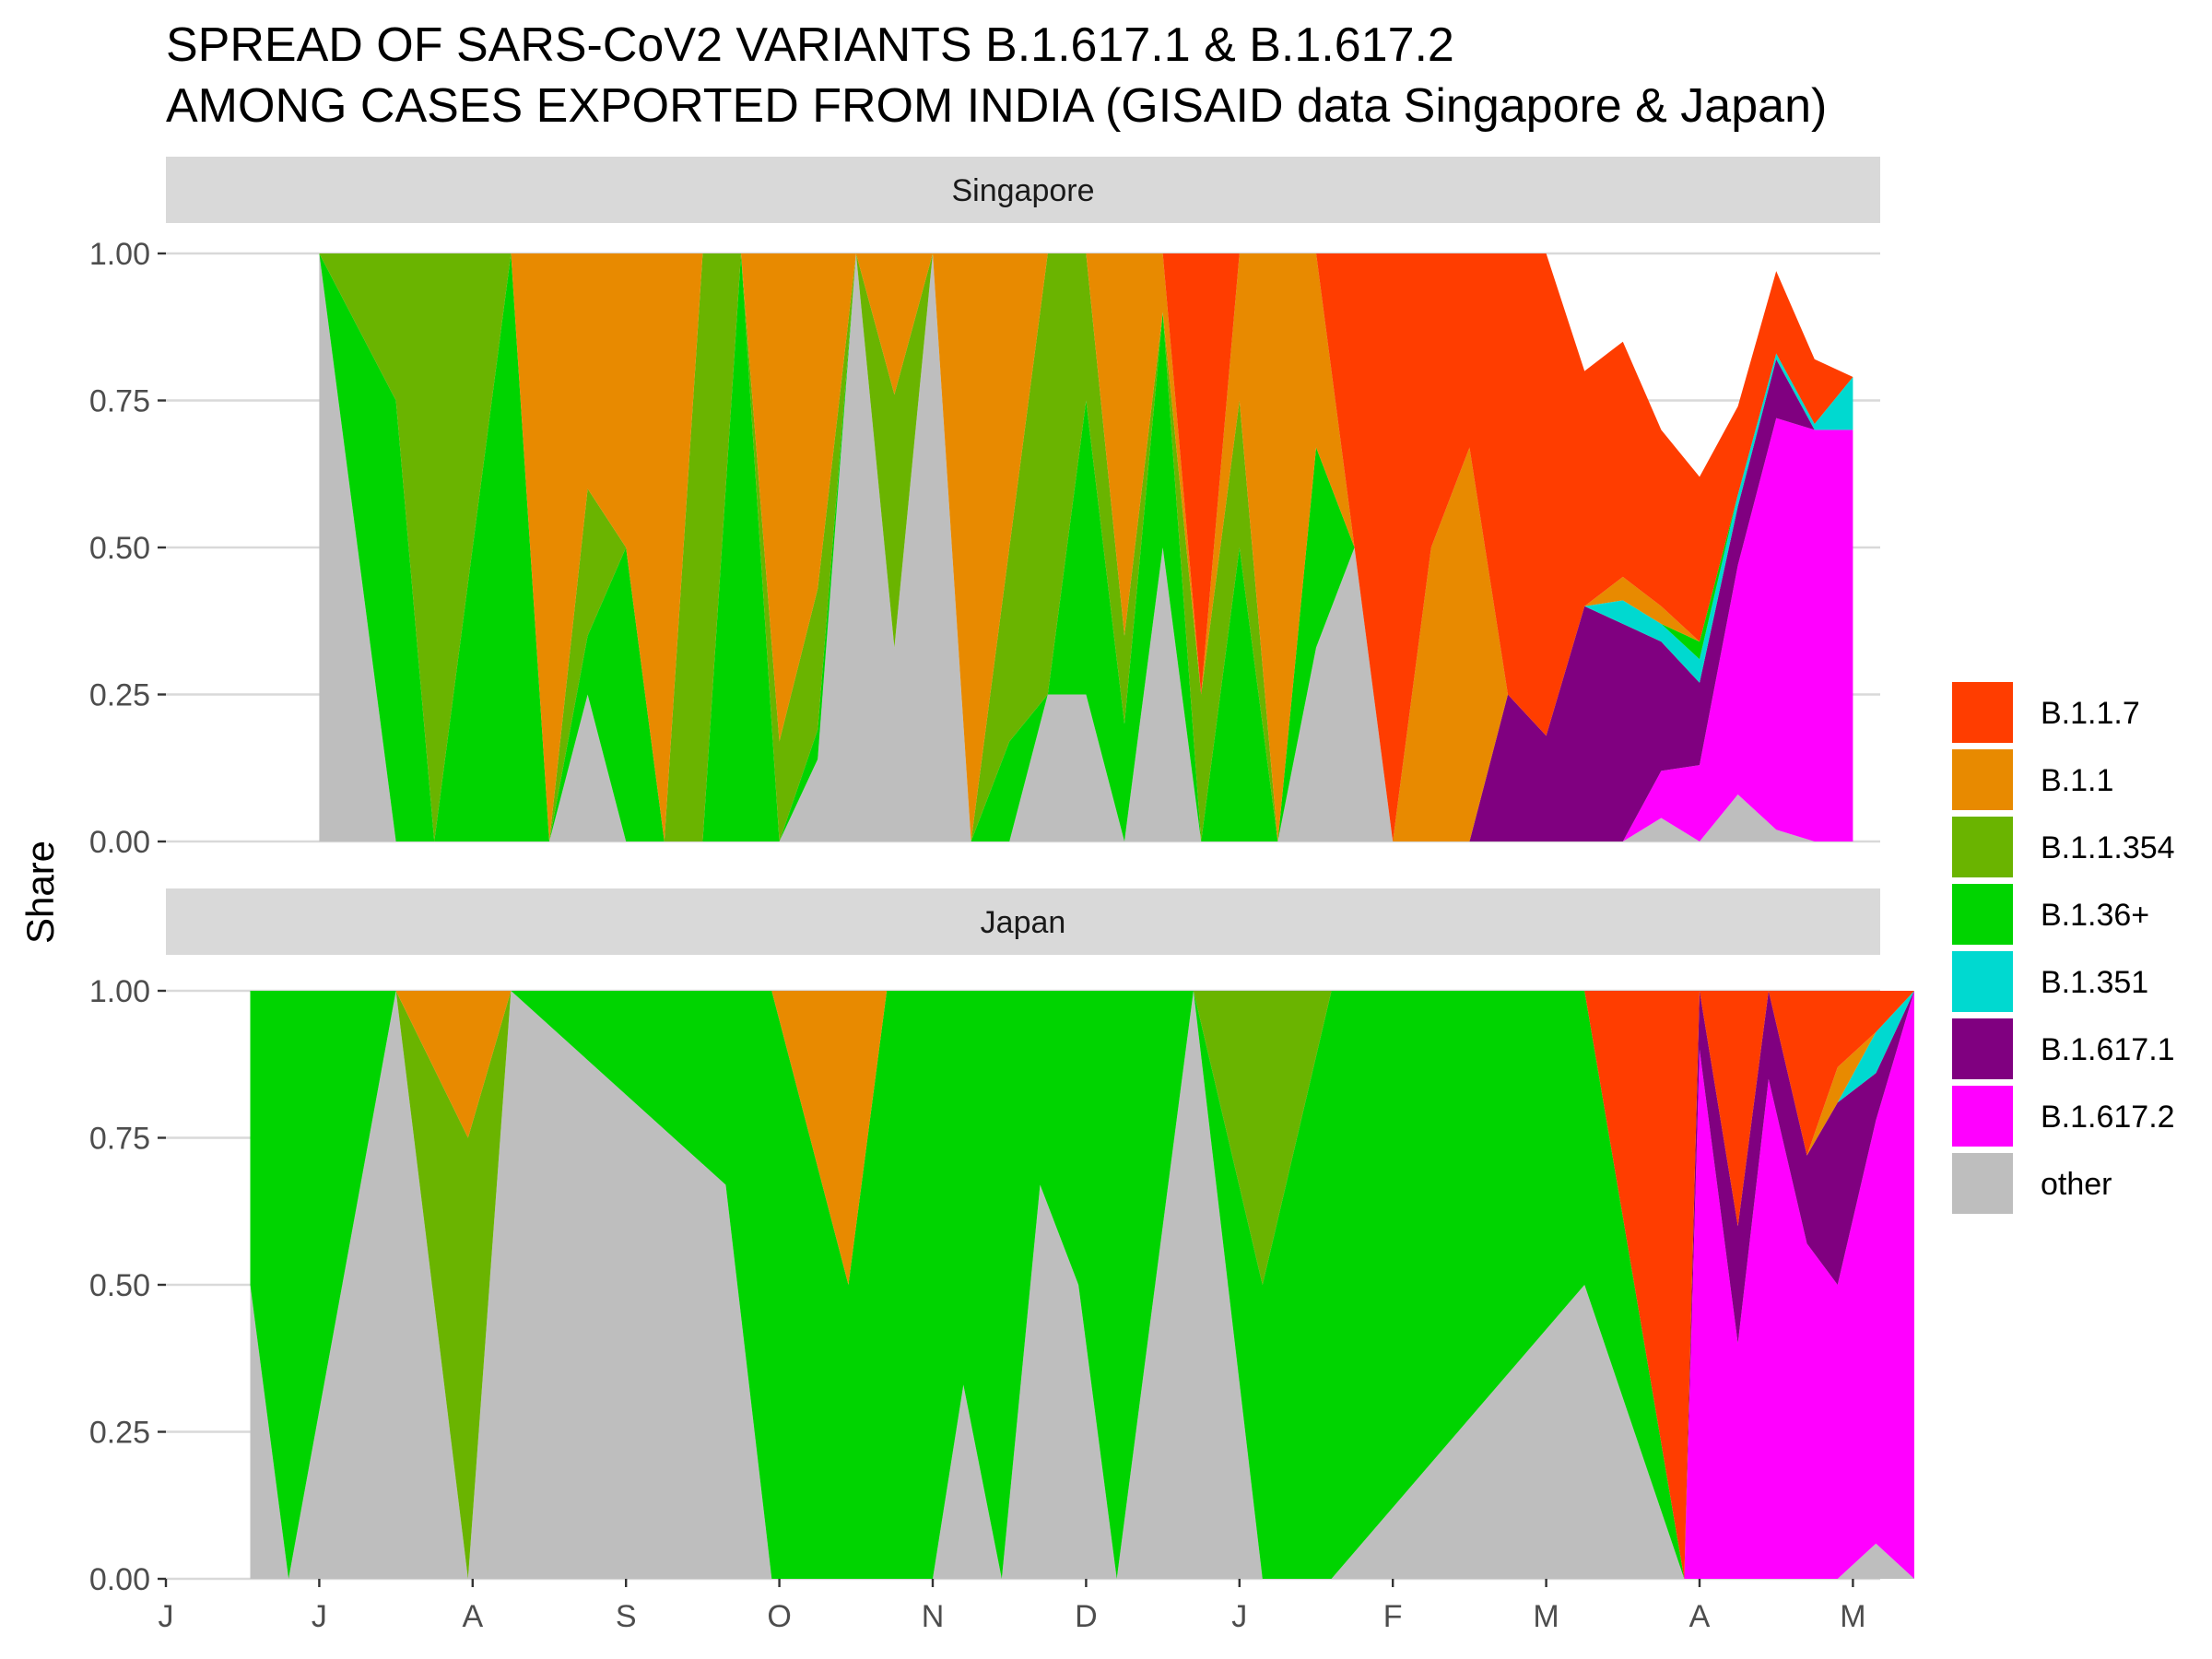 The height and width of the screenshot is (1659, 2212). I want to click on facet-strip-singapore, so click(1023, 190).